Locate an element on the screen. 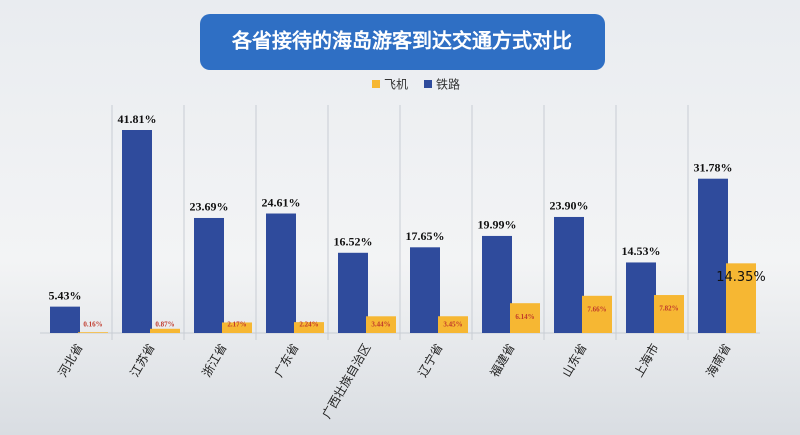 This screenshot has height=435, width=800. title-box is located at coordinates (402, 42).